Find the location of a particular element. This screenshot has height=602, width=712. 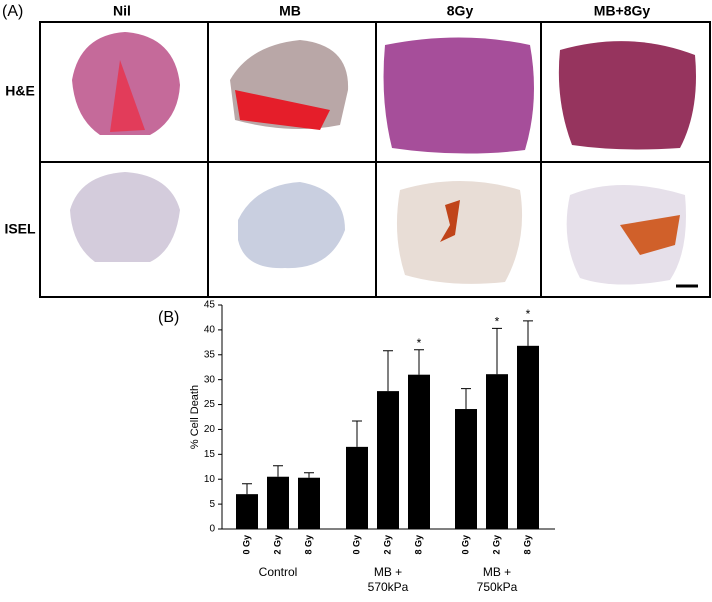

column-header: MB+8Gy is located at coordinates (622, 11).